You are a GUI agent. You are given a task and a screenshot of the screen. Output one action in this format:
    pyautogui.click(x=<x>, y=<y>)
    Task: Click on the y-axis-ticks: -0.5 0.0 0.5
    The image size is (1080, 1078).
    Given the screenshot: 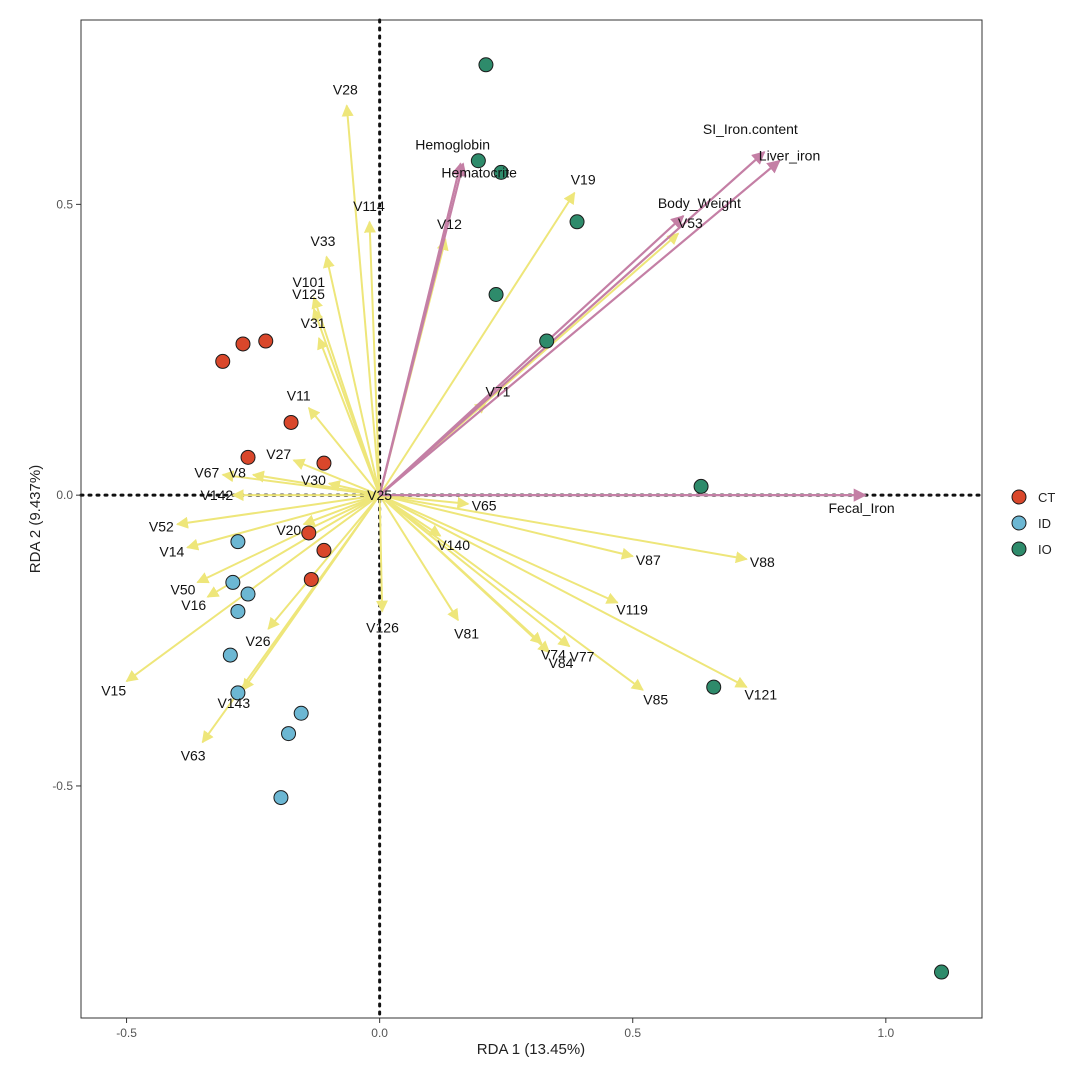 What is the action you would take?
    pyautogui.click(x=66, y=495)
    